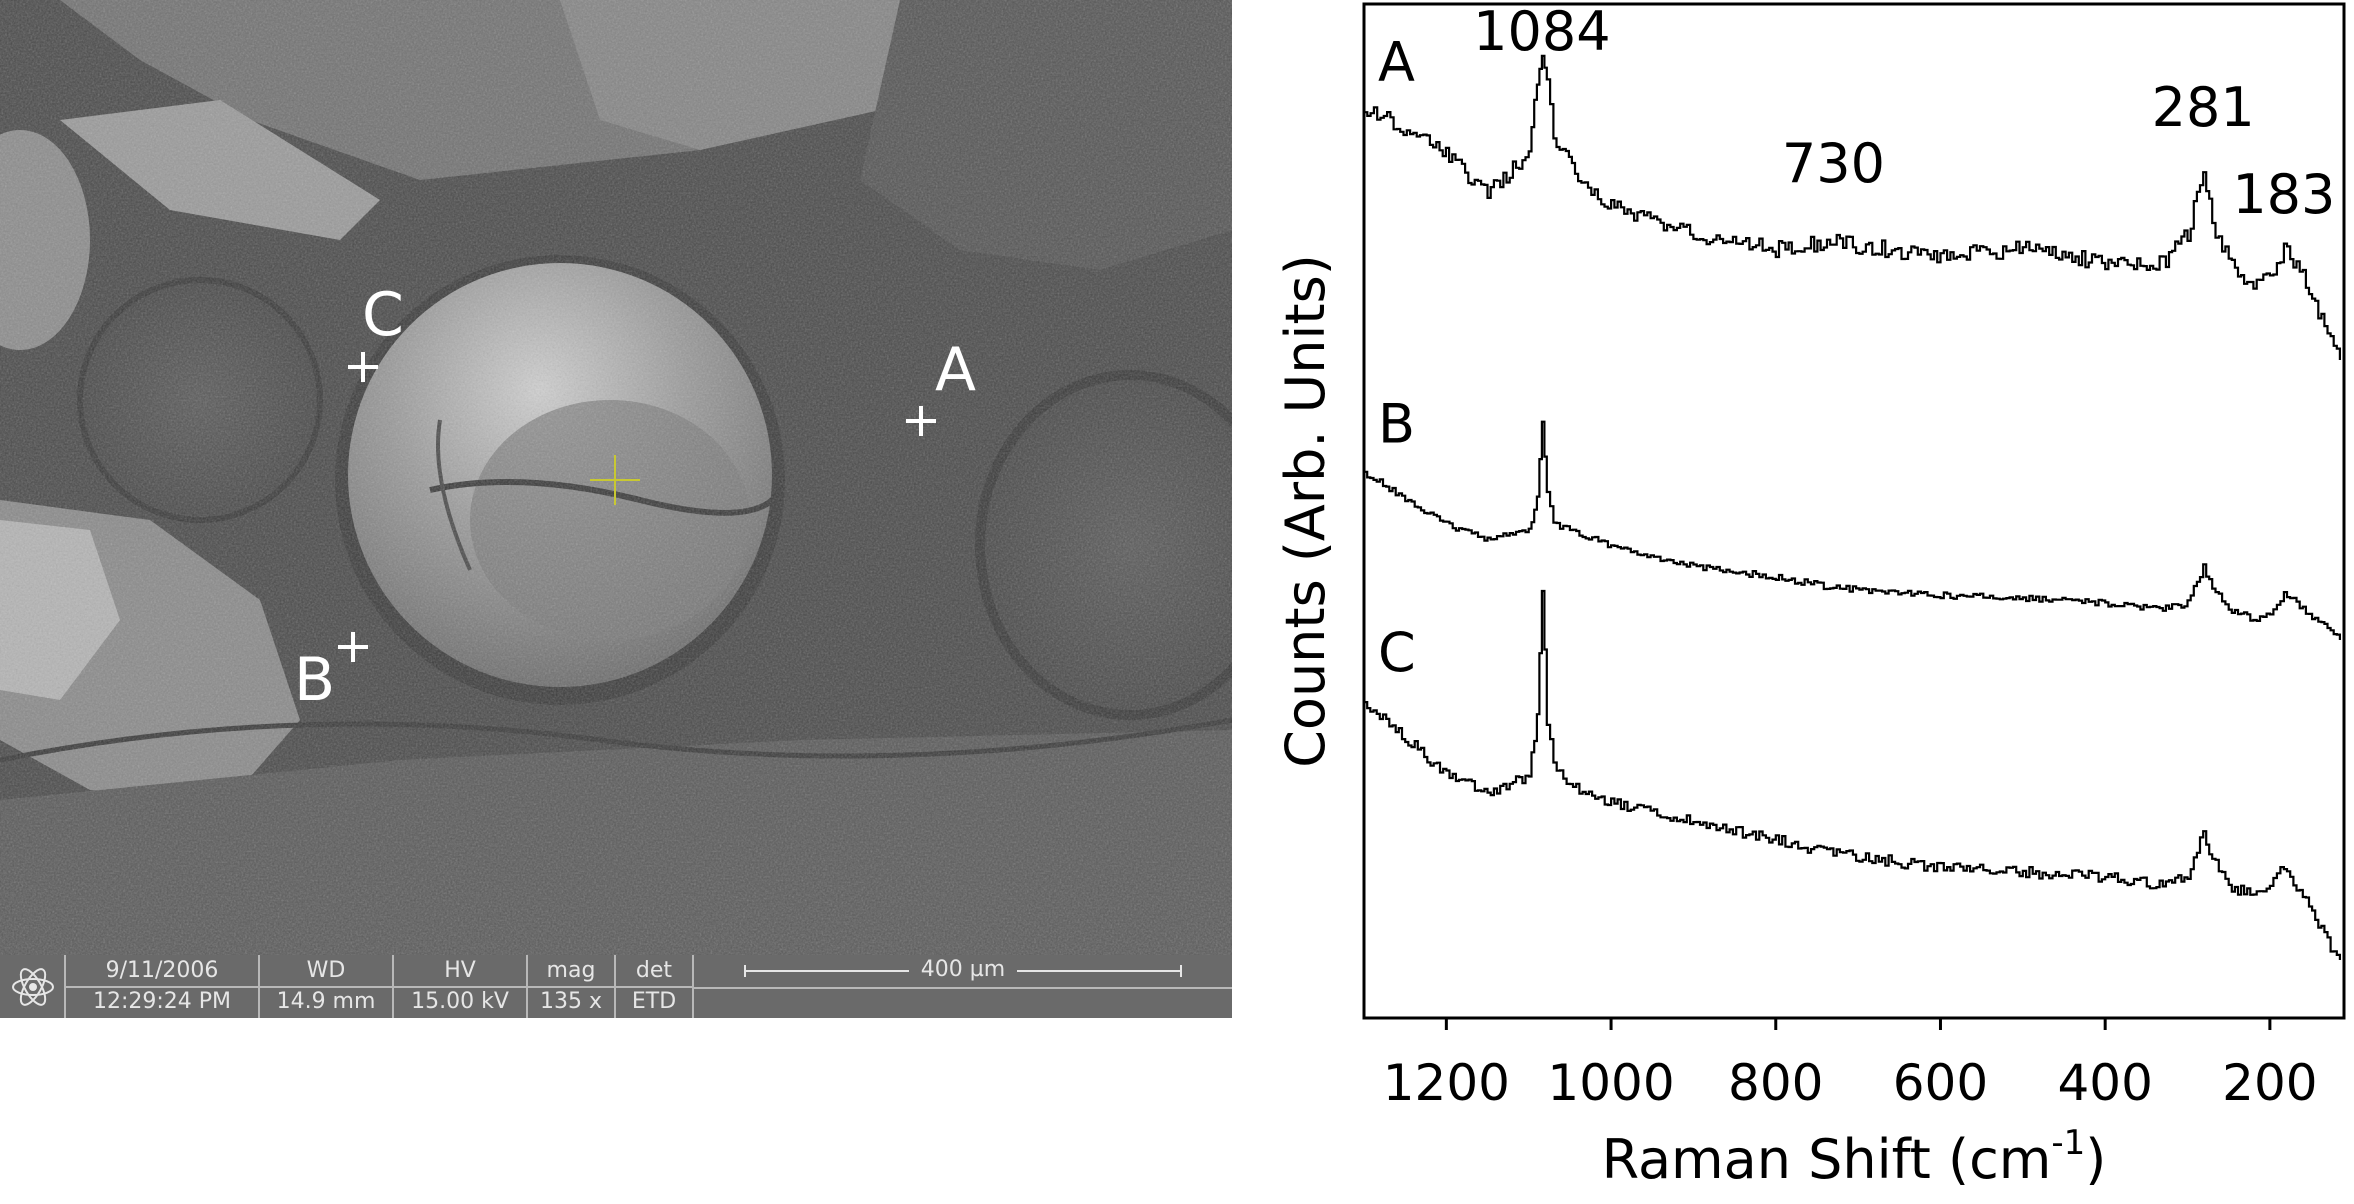 Image resolution: width=2354 pixels, height=1204 pixels. I want to click on point-label-a: A, so click(956, 370).